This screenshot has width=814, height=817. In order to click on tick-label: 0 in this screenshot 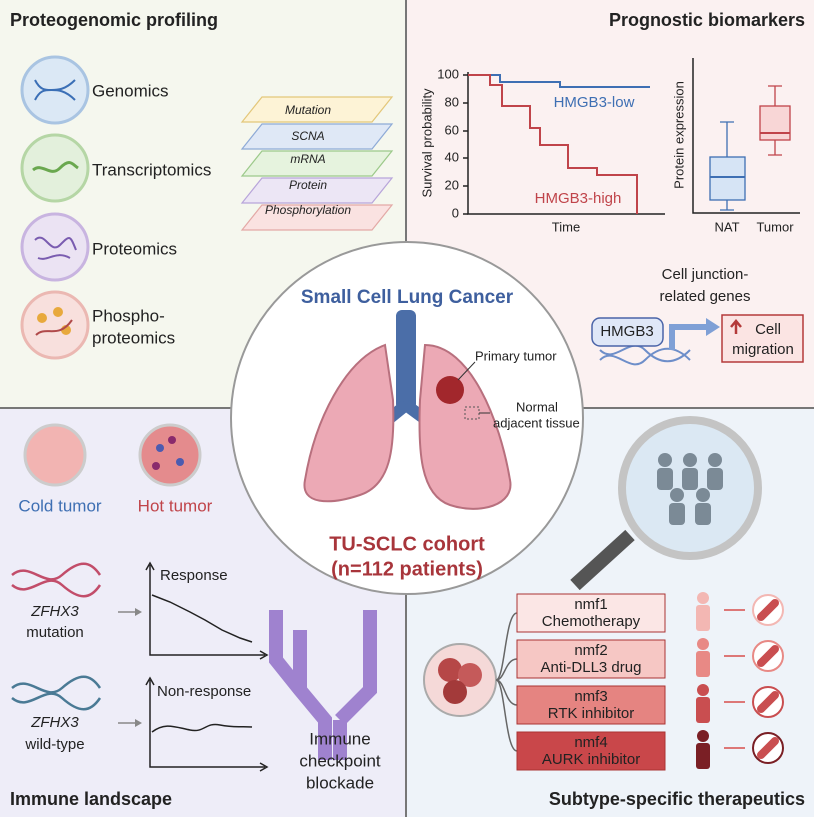, I will do `click(455, 212)`.